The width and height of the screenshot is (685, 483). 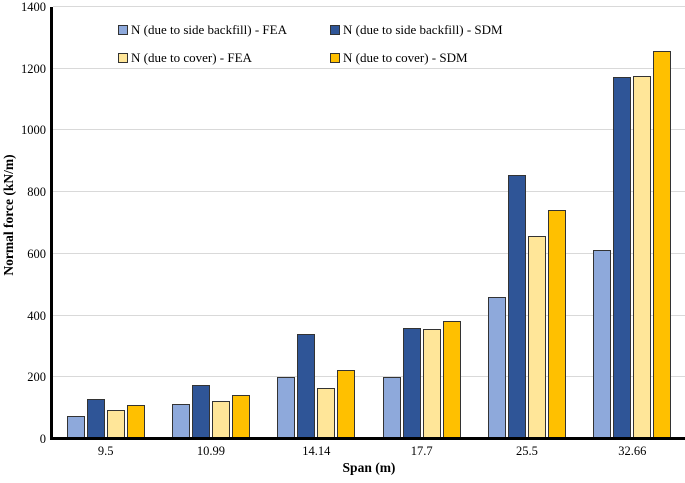 I want to click on x-axis-line, so click(x=367, y=438).